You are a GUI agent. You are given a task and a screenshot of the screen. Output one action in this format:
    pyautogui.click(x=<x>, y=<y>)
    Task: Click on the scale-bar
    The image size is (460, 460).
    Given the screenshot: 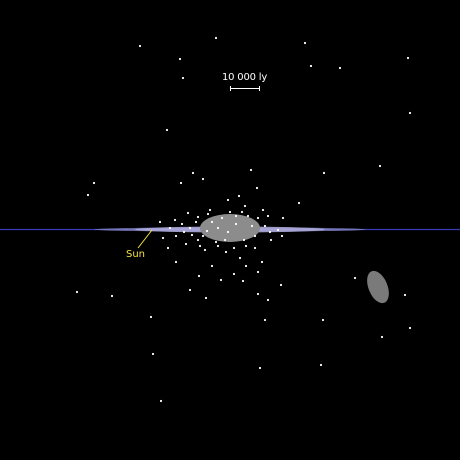 What is the action you would take?
    pyautogui.click(x=245, y=88)
    